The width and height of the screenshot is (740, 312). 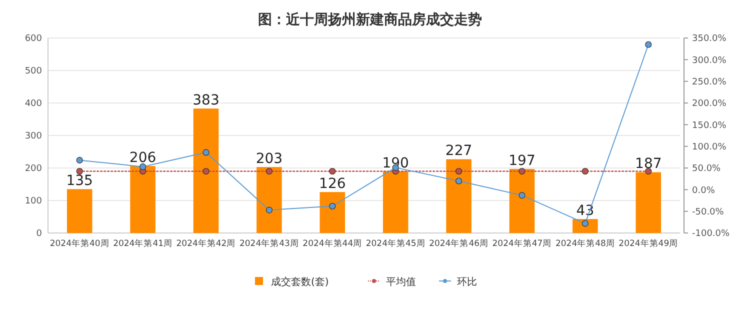 What do you see at coordinates (458, 151) in the screenshot?
I see `data-label: 227` at bounding box center [458, 151].